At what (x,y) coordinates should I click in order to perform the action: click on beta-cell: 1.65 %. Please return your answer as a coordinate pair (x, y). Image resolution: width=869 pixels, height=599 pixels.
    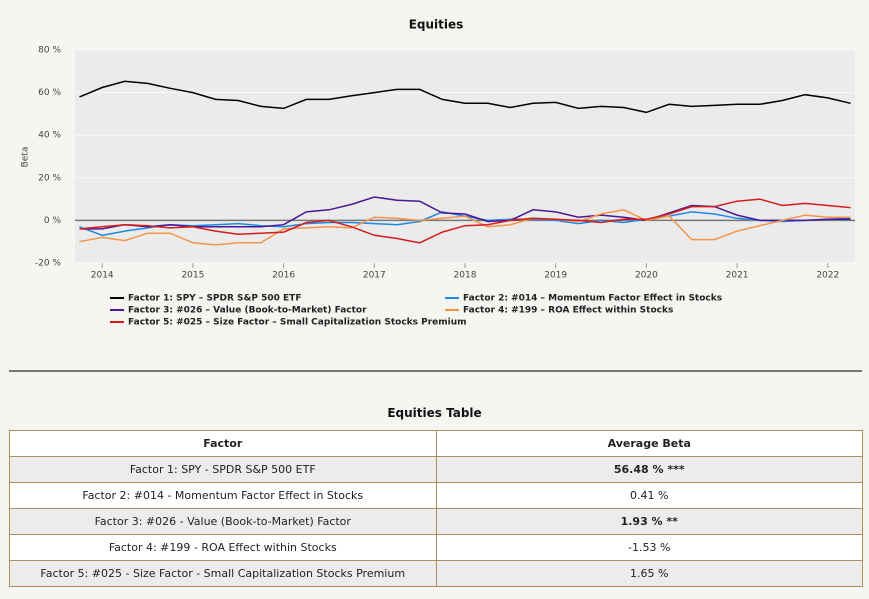
    Looking at the image, I should click on (649, 573).